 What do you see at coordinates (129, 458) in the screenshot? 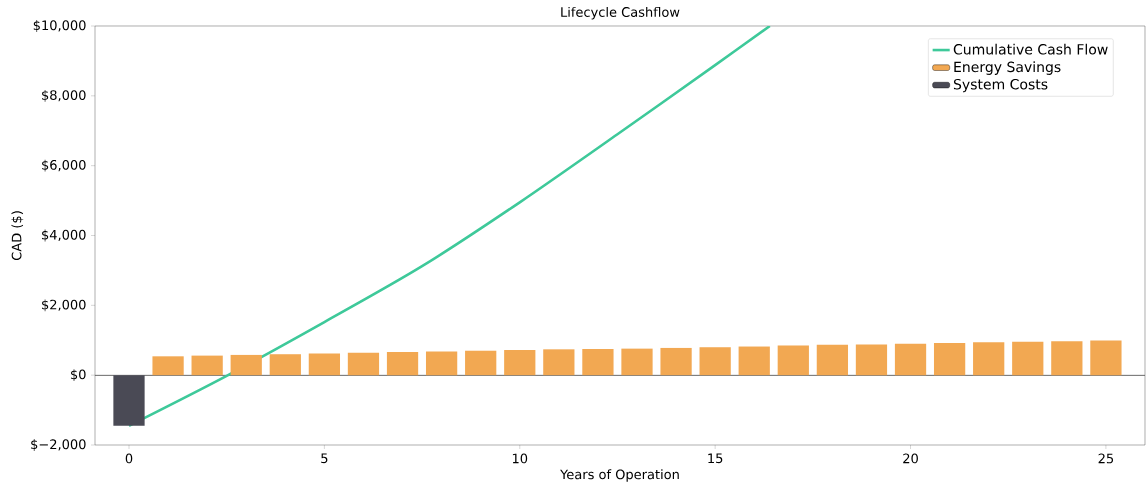
I see `x-tick-label: 0` at bounding box center [129, 458].